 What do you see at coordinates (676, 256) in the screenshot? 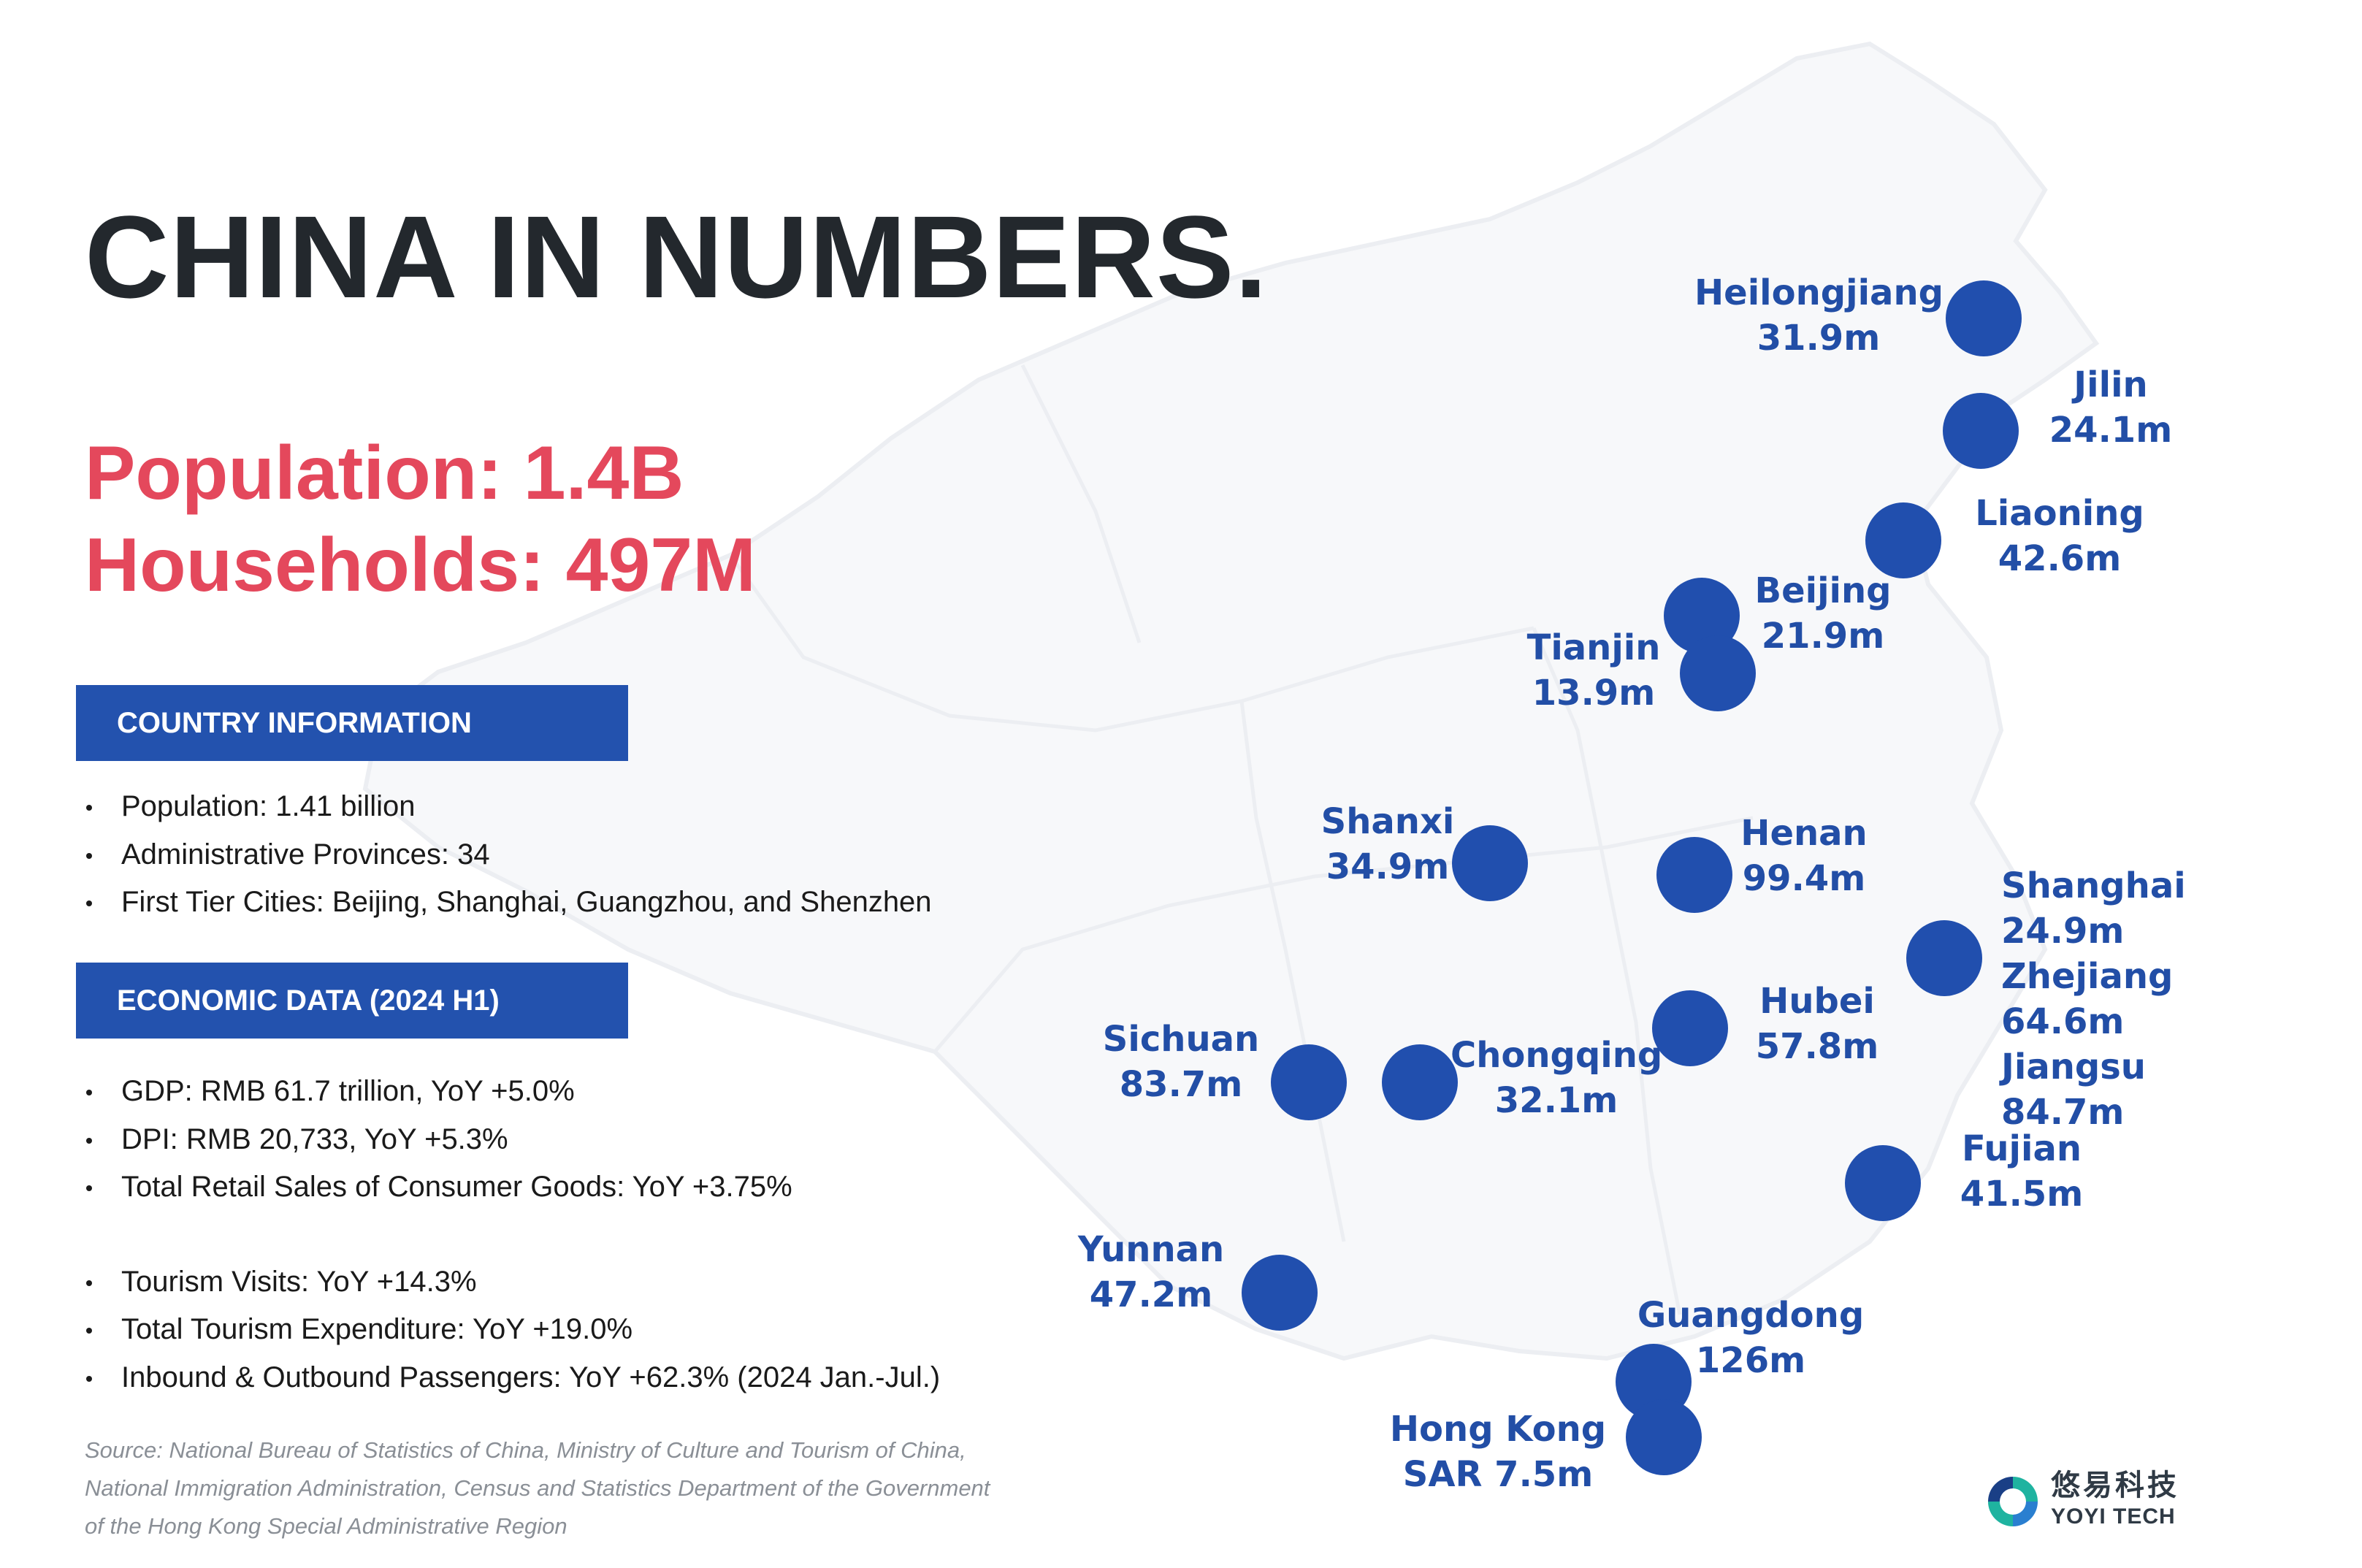
I see `page-title: CHINA IN NUMBERS.` at bounding box center [676, 256].